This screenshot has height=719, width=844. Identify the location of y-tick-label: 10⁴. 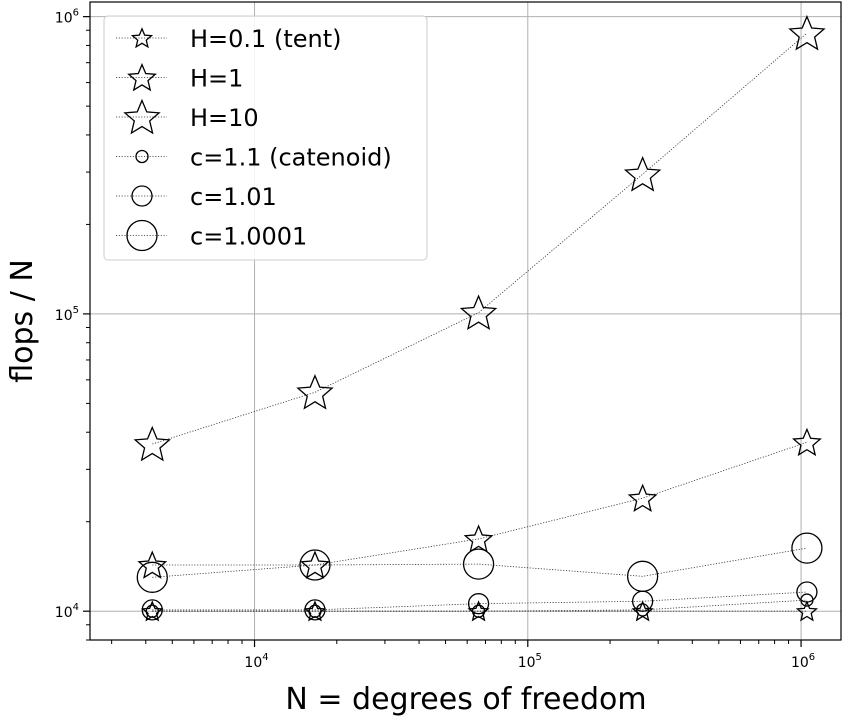
(67, 611).